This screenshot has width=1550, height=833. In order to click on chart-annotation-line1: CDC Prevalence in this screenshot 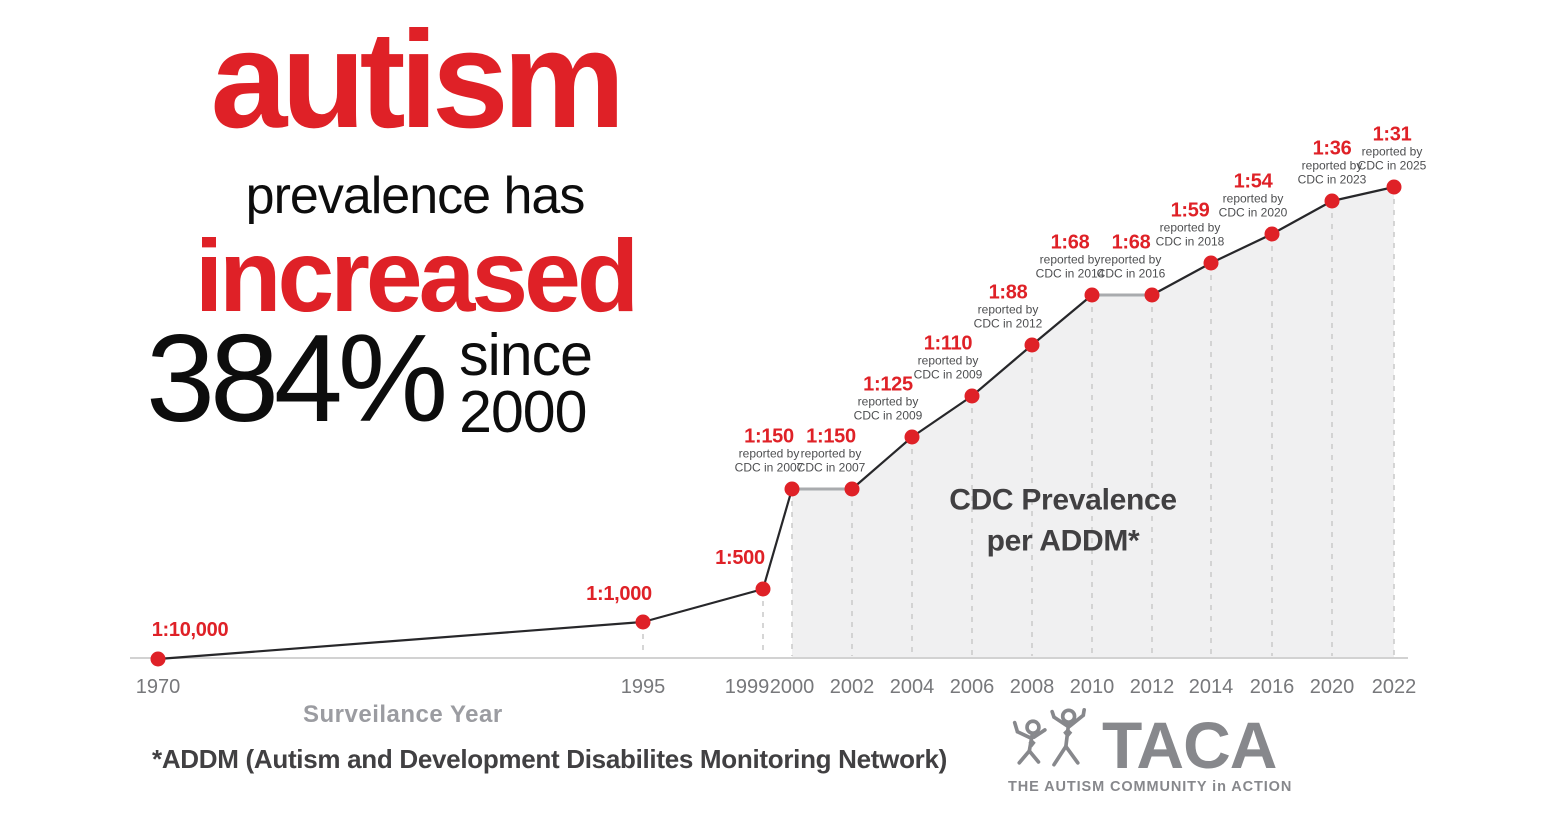, I will do `click(1063, 500)`.